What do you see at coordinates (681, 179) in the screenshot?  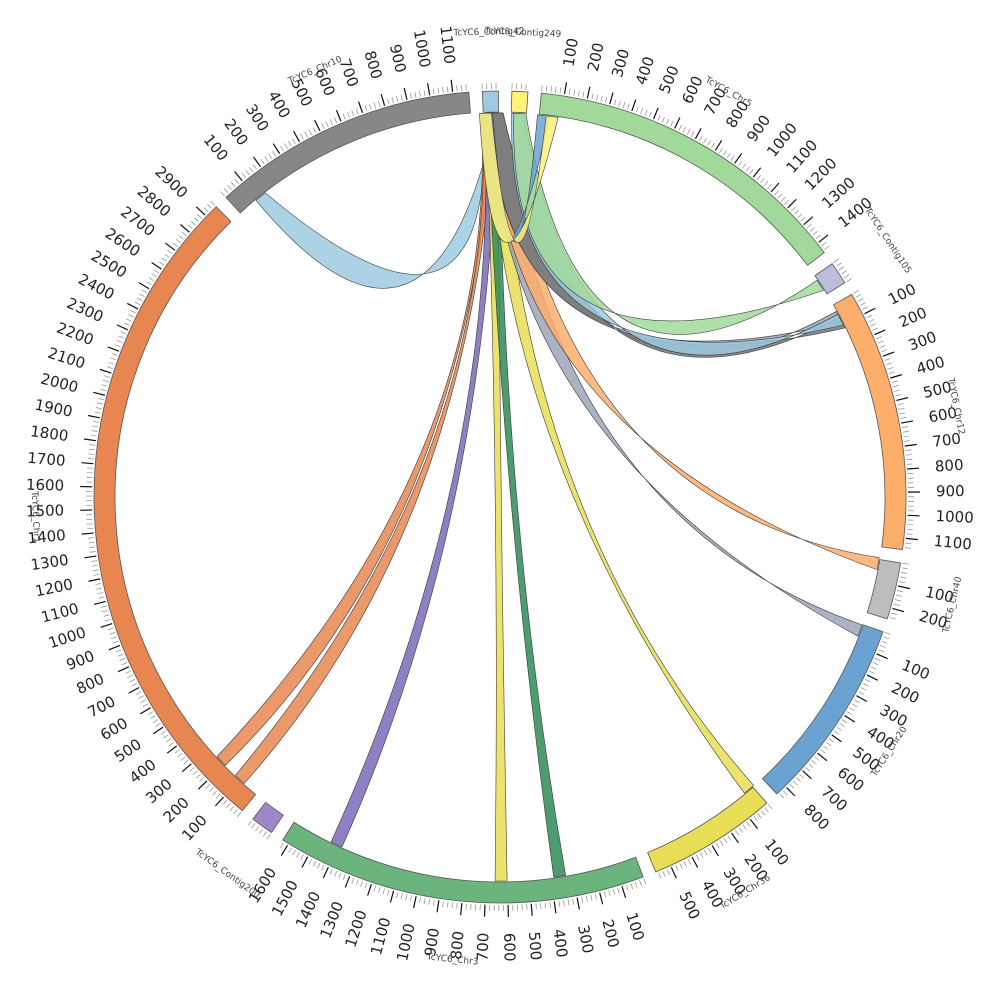 I see `segment-tcyc6-chr5` at bounding box center [681, 179].